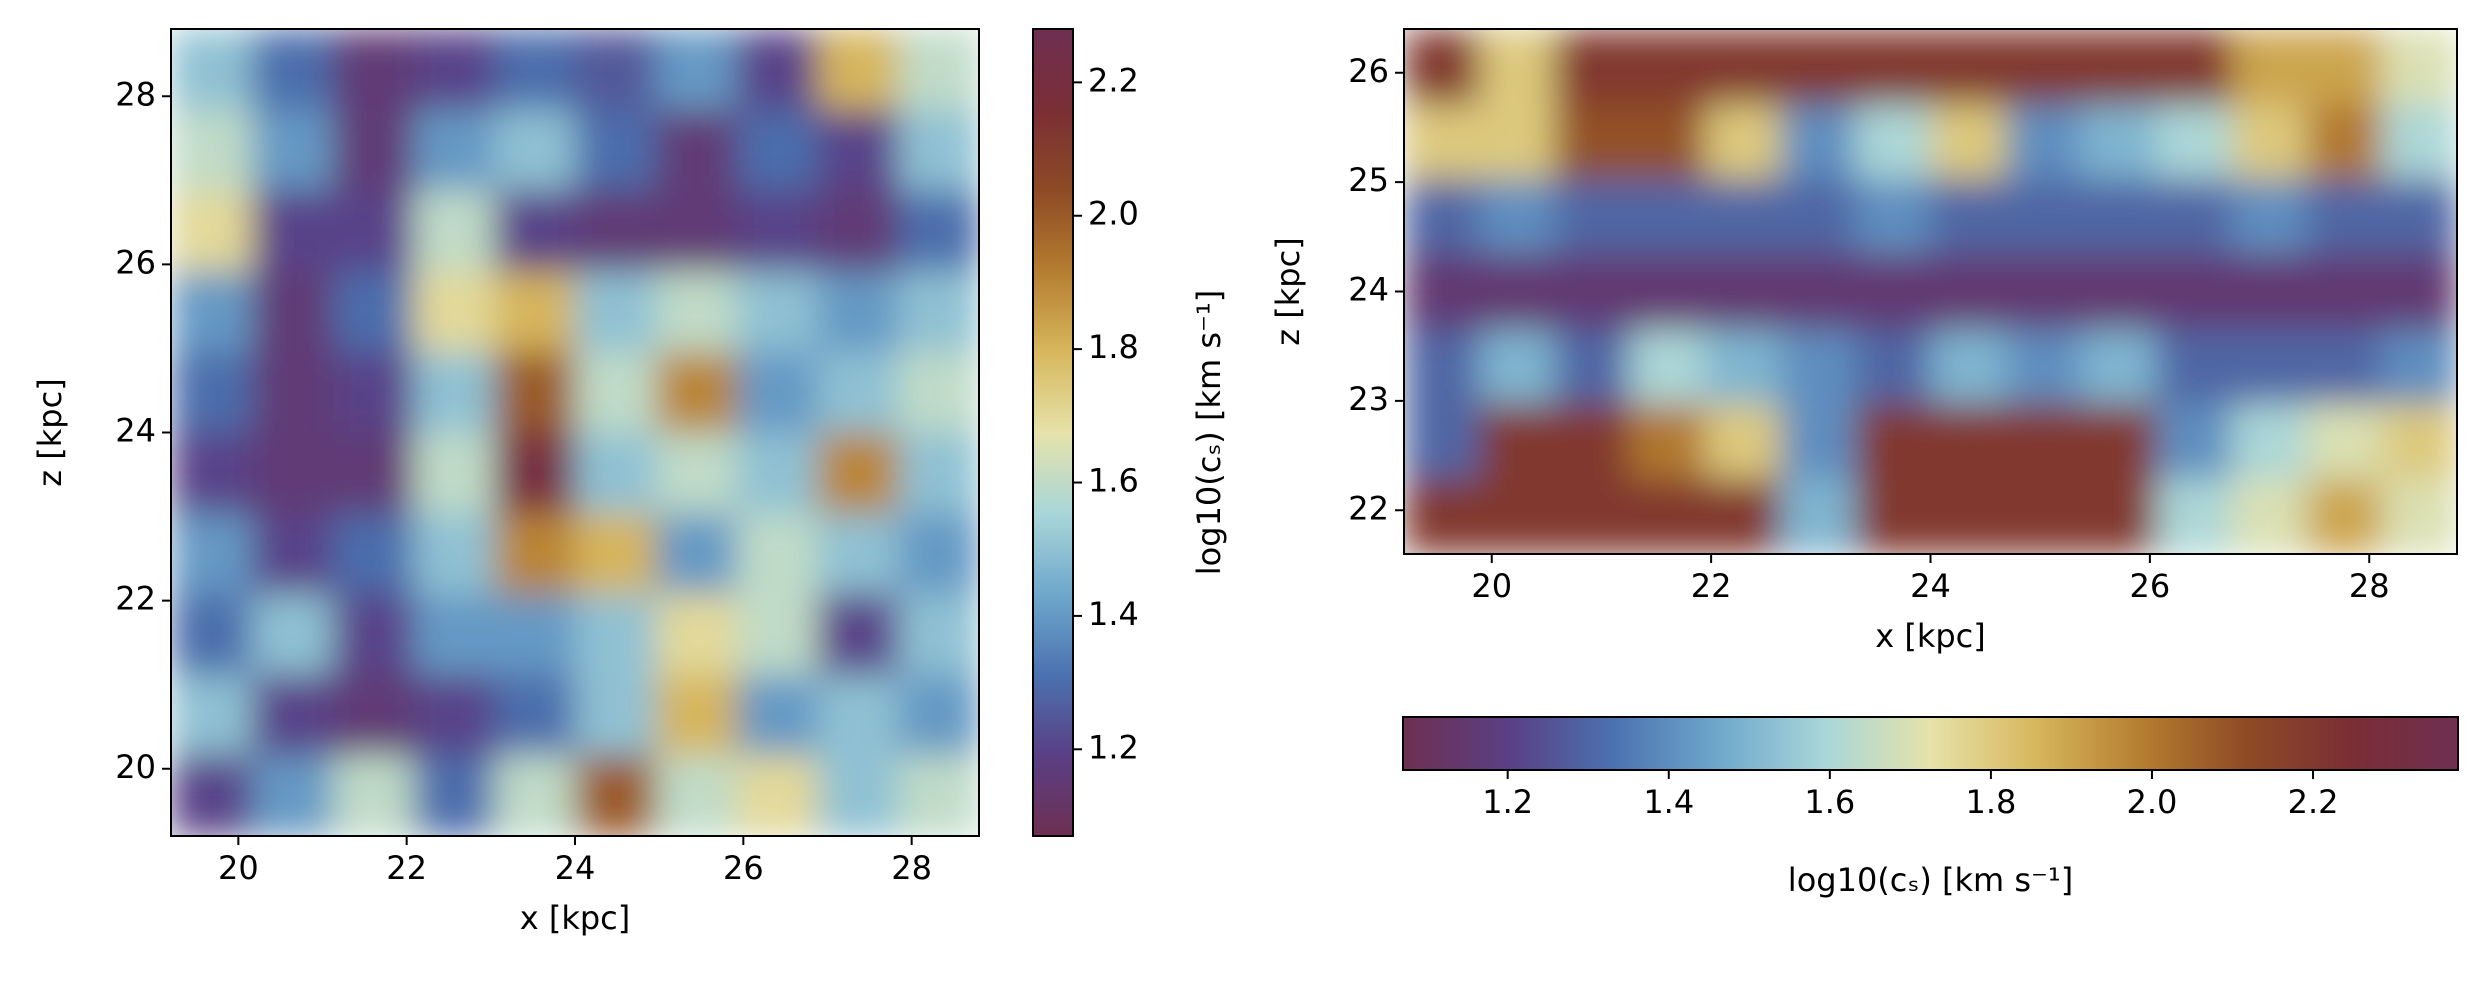 This screenshot has height=998, width=2488. Describe the element at coordinates (1930, 743) in the screenshot. I see `colorbar` at that location.